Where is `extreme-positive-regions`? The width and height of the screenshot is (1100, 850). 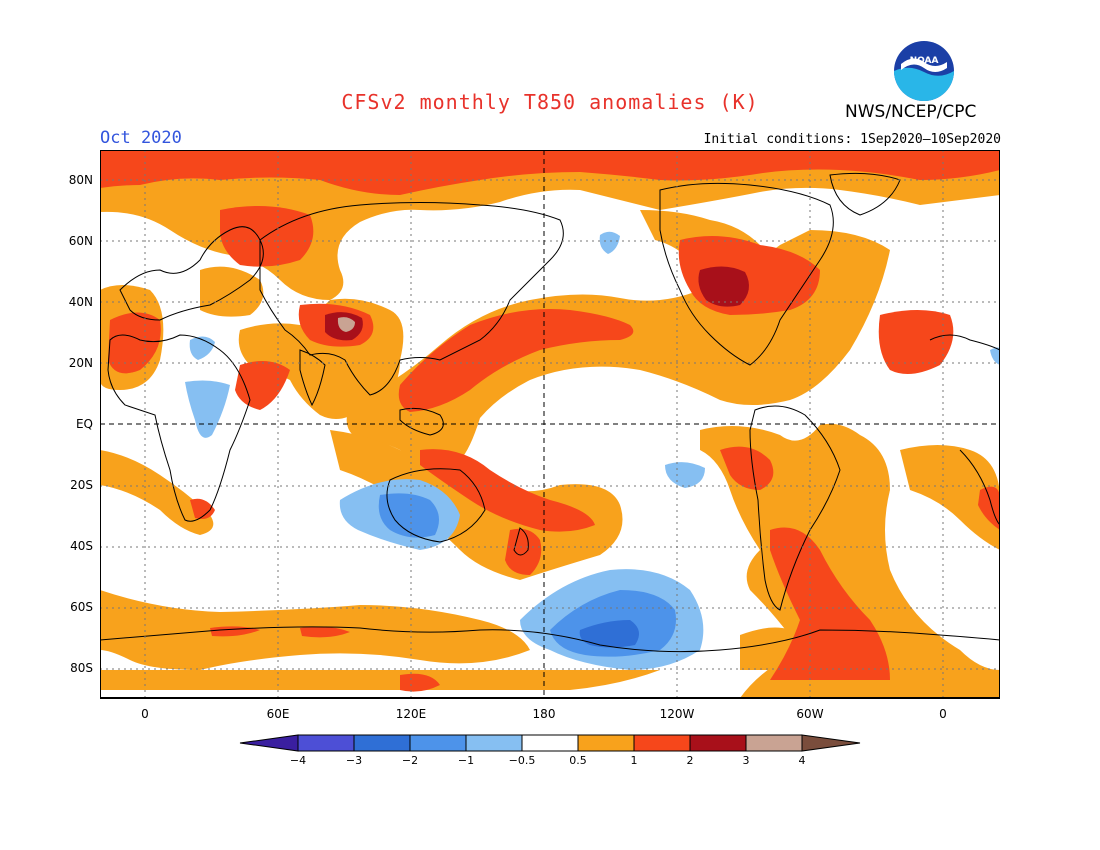
extreme-positive-regions is located at coordinates (346, 324).